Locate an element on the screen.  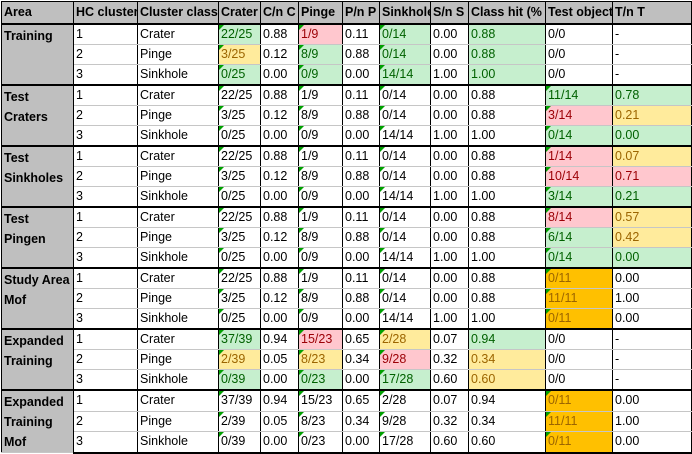
cell-t-n-t: - is located at coordinates (652, 380).